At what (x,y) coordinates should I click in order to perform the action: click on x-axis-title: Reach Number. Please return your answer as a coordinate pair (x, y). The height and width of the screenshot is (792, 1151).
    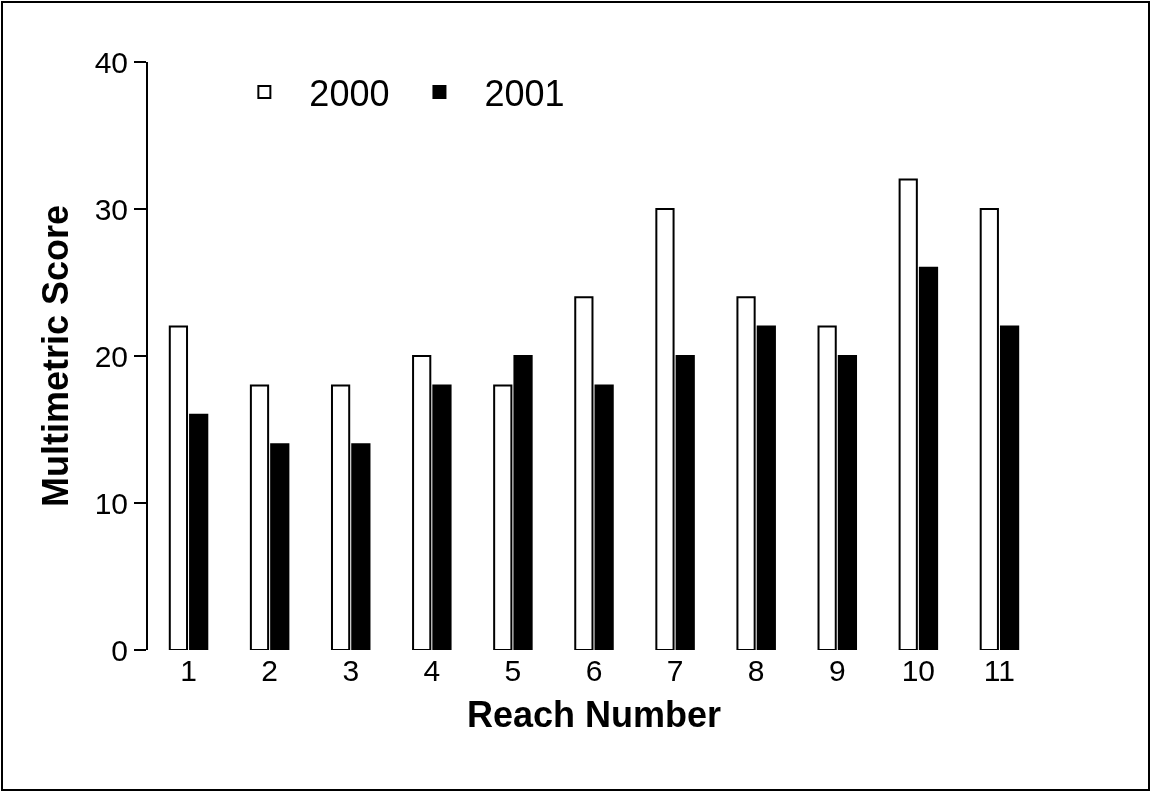
    Looking at the image, I should click on (594, 714).